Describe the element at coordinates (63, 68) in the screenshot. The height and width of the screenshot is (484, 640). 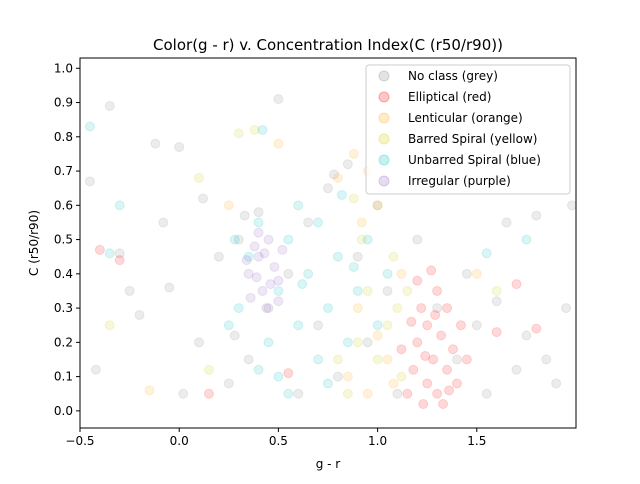
I see `y-tick-label: 1.0` at that location.